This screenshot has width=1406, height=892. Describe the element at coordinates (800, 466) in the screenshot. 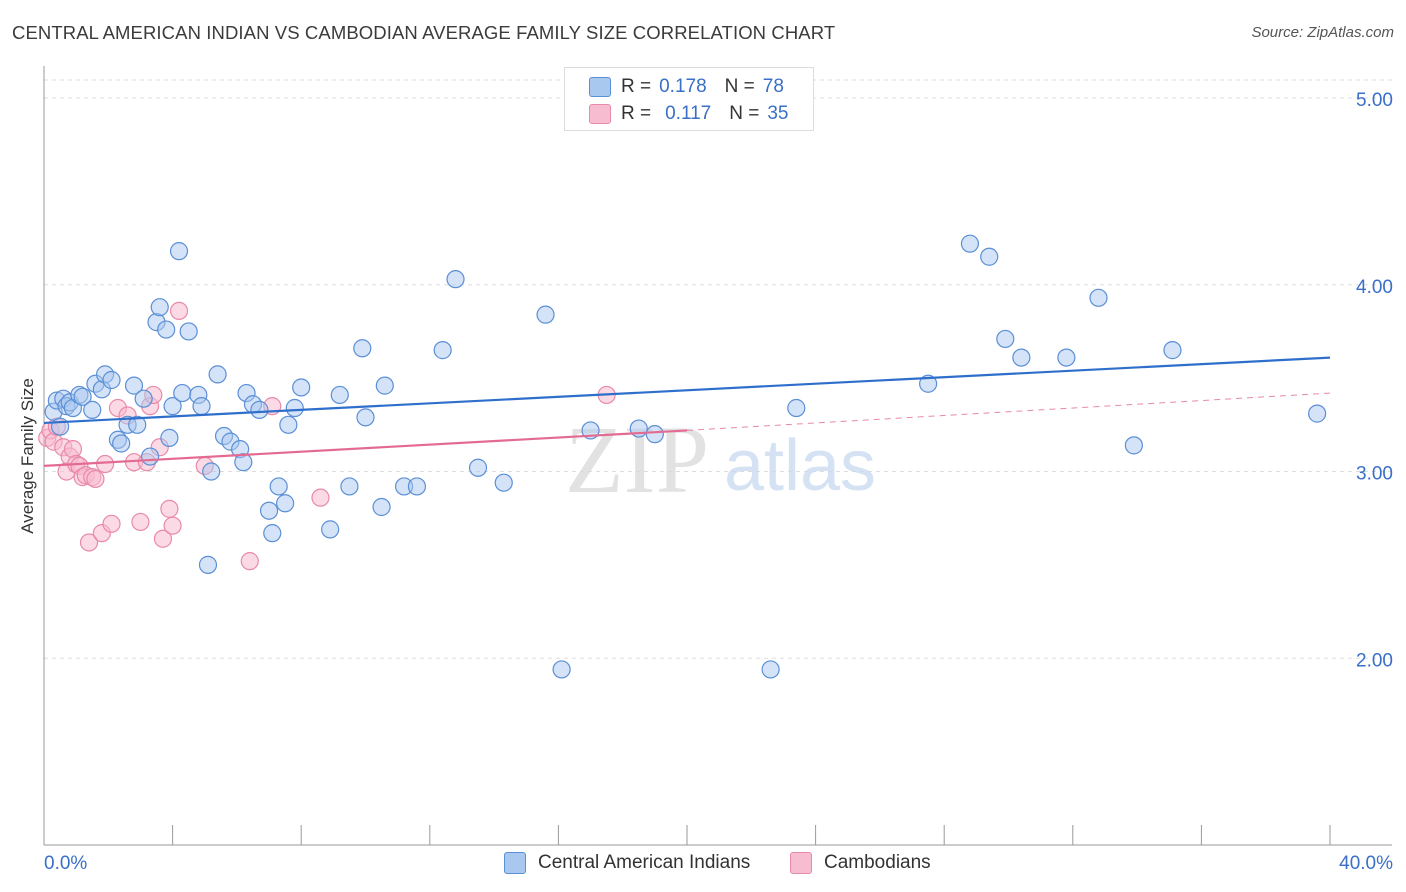

I see `watermark-atlas: atlas` at that location.